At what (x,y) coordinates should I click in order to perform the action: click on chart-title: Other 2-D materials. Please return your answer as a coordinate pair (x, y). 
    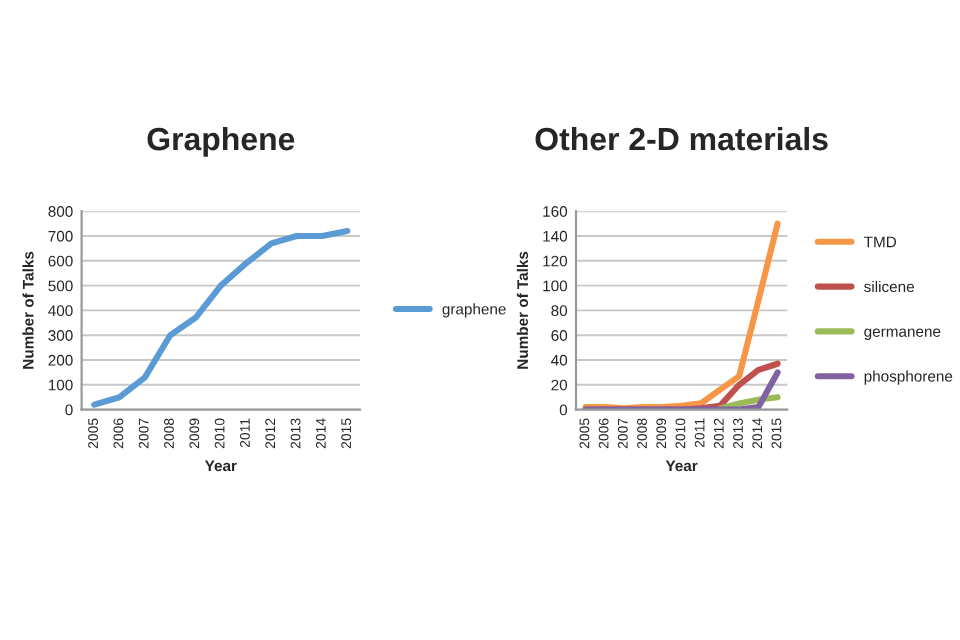
    Looking at the image, I should click on (681, 138).